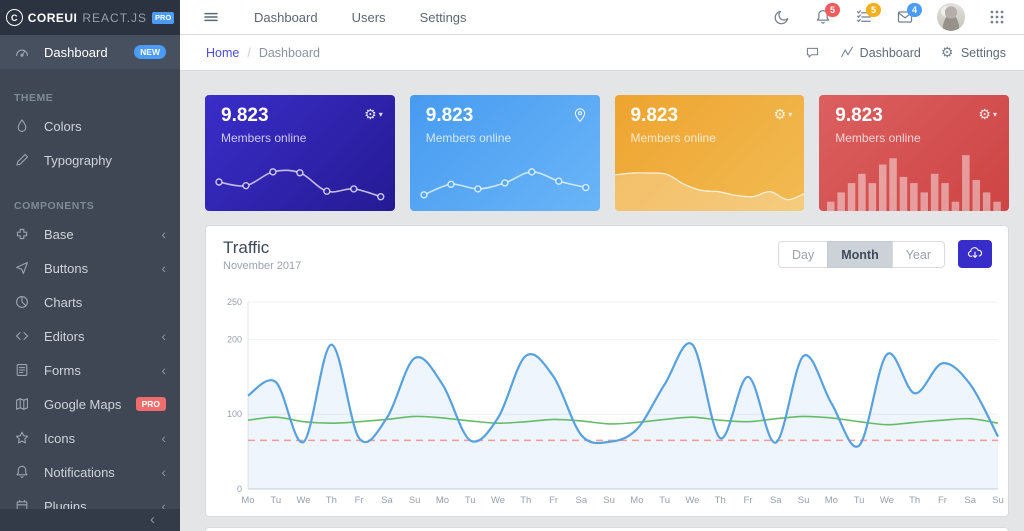 This screenshot has height=531, width=1024. What do you see at coordinates (22, 302) in the screenshot?
I see `pie-chart-icon` at bounding box center [22, 302].